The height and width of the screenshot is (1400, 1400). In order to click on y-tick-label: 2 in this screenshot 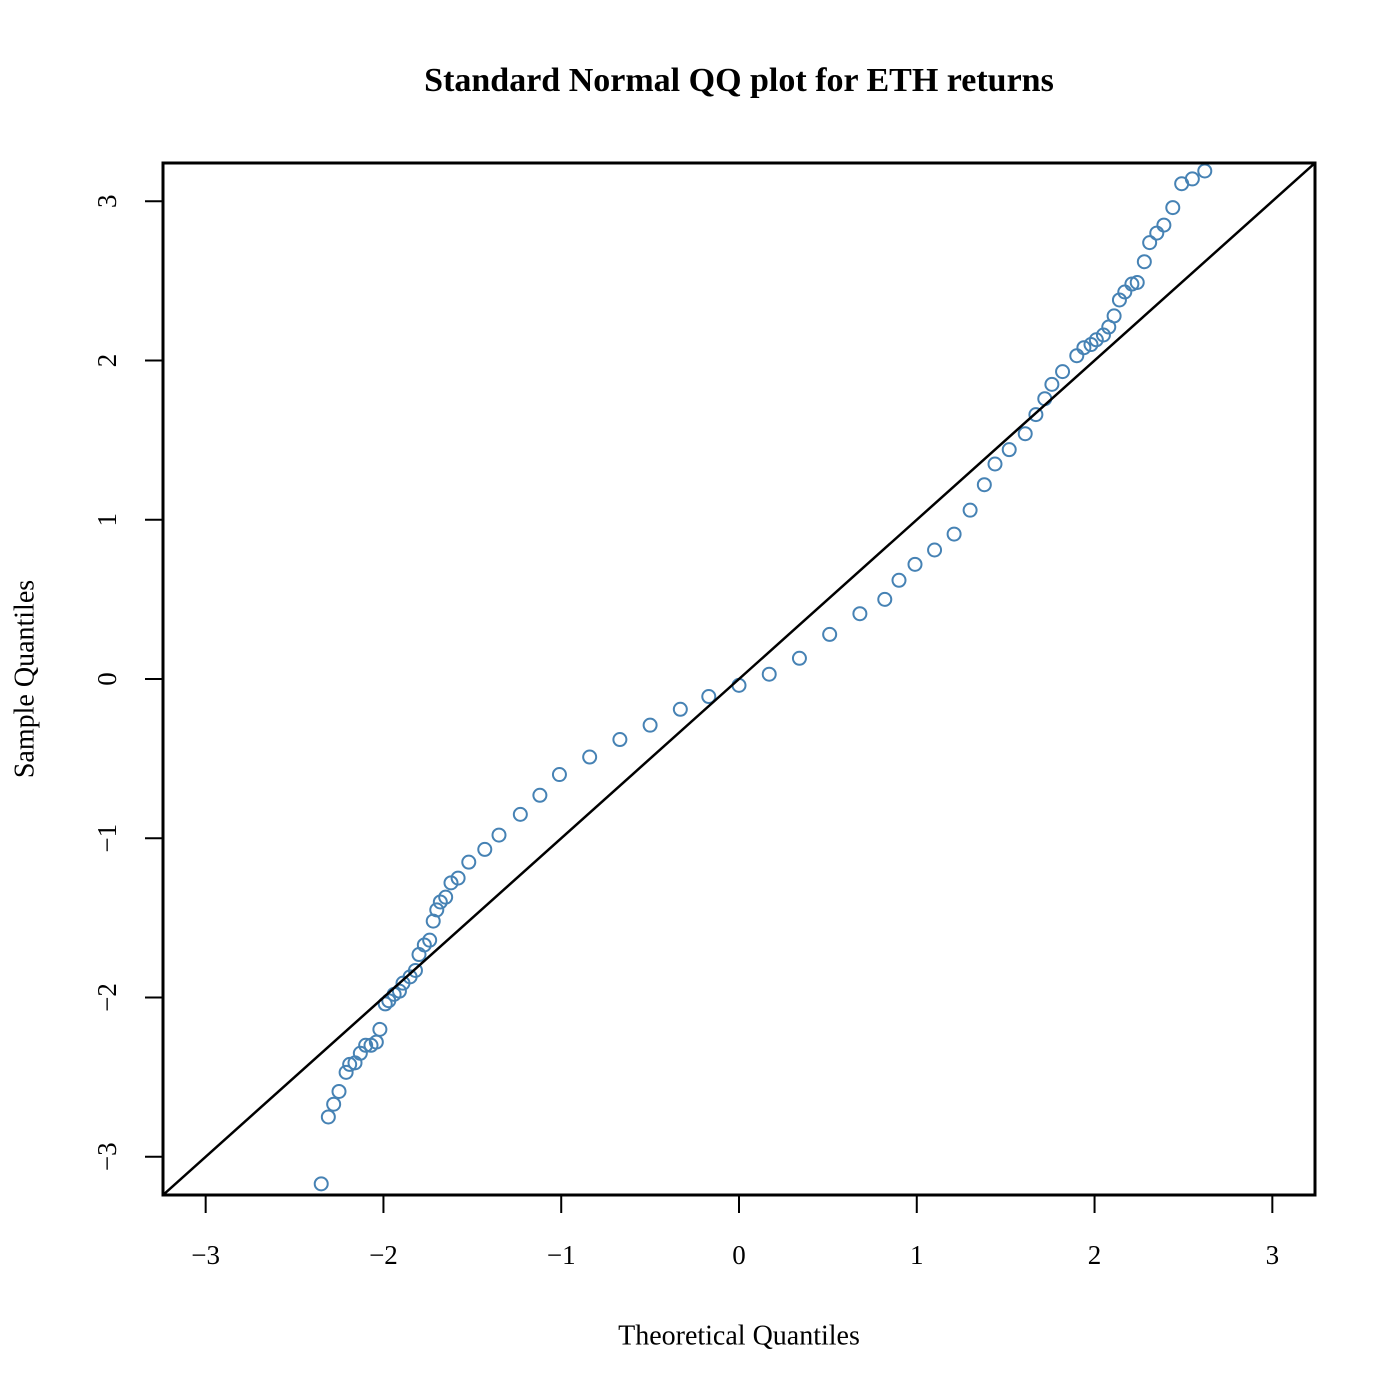, I will do `click(107, 361)`.